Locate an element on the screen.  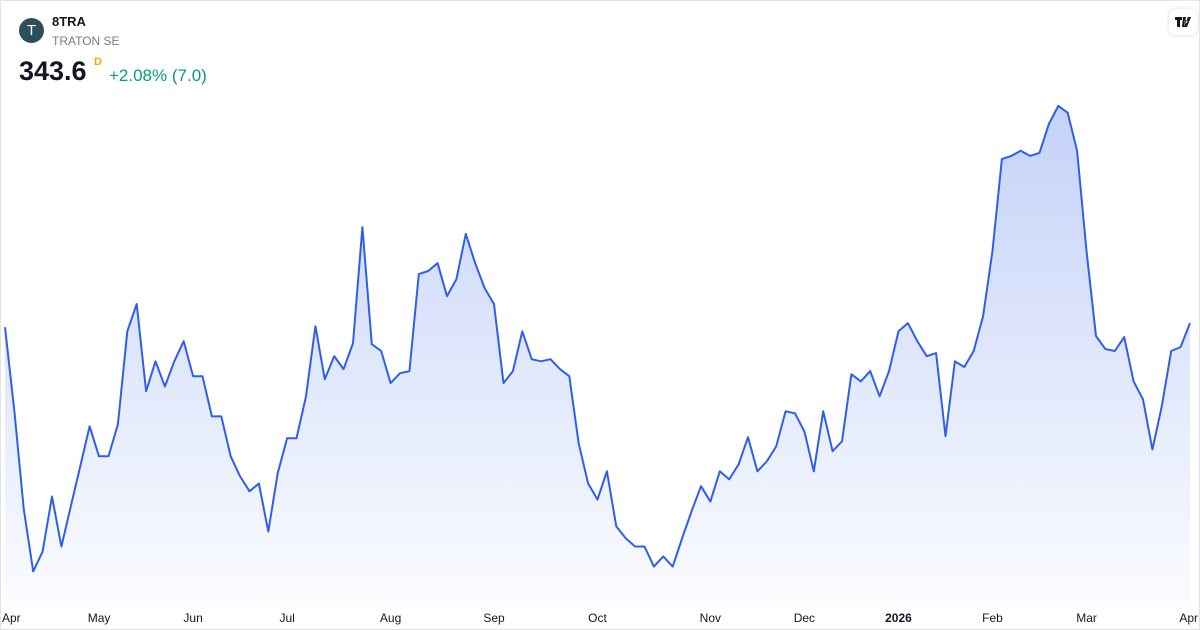
x-tick-label: Mar is located at coordinates (1086, 618).